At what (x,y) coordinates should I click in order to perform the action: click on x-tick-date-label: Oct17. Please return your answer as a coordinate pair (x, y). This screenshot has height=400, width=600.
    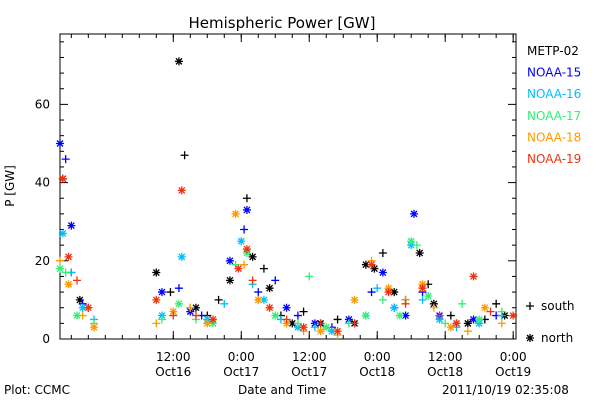
    Looking at the image, I should click on (309, 372).